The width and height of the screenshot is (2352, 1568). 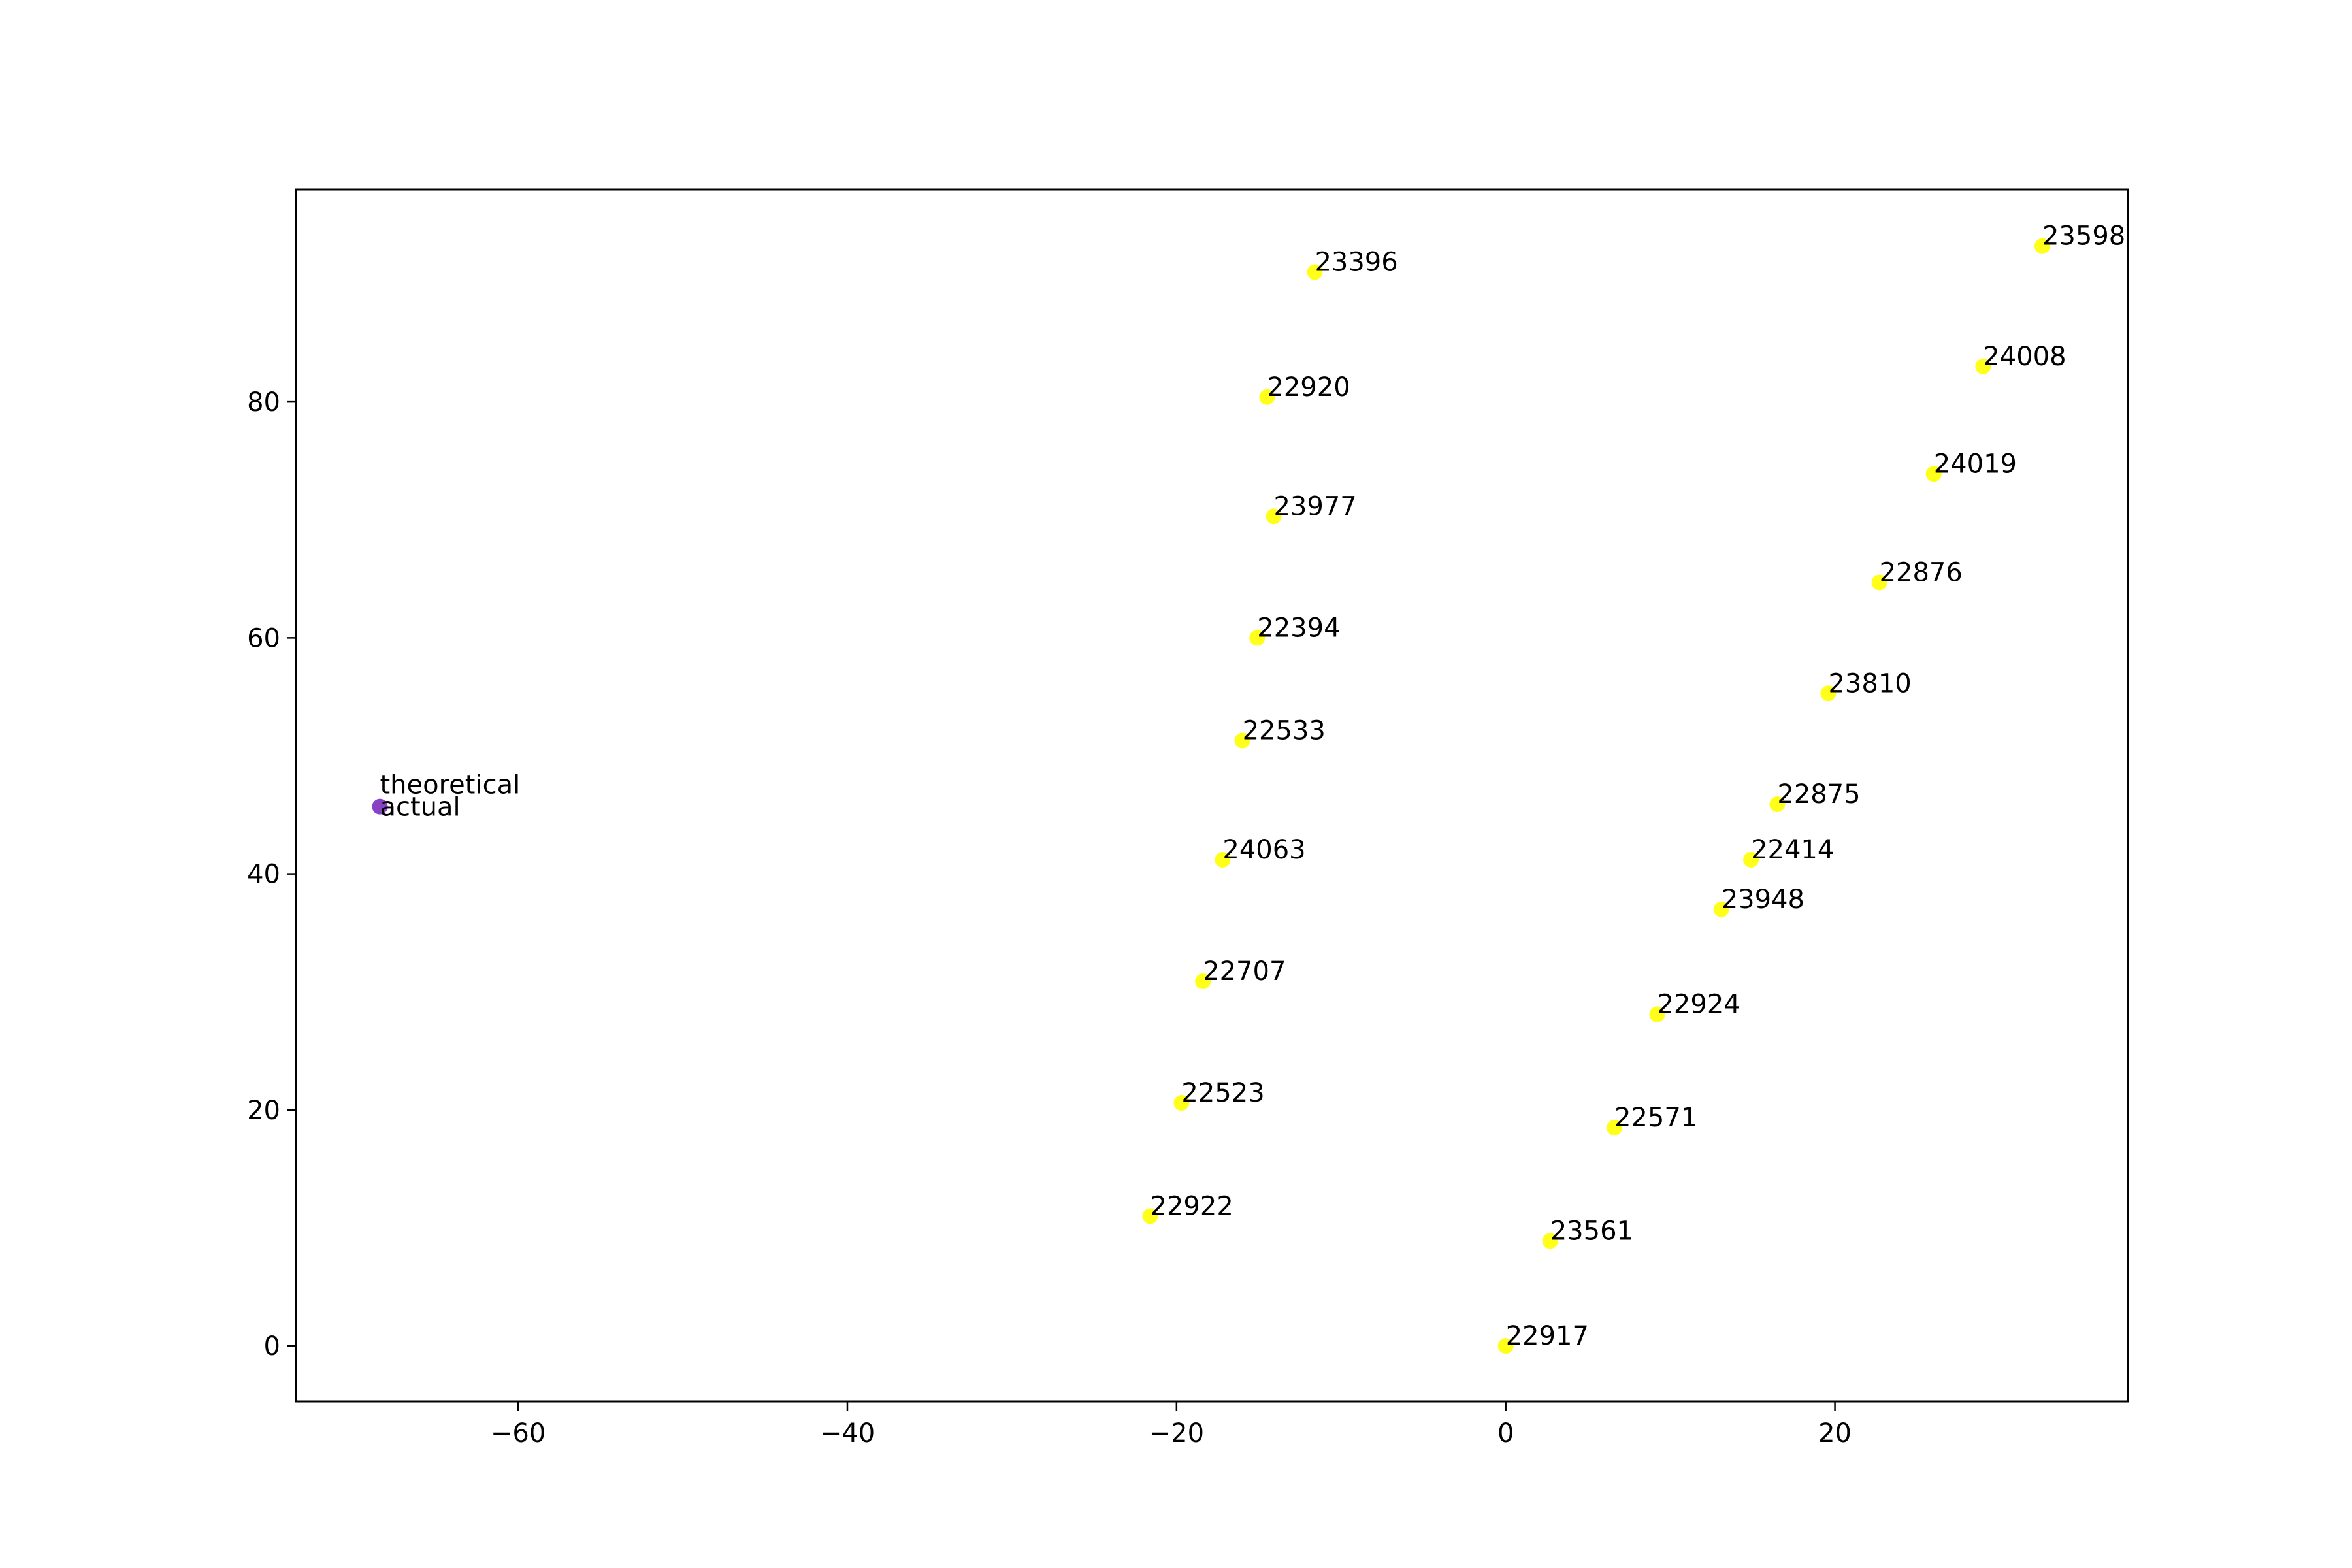 I want to click on point-label: 22707, so click(x=1244, y=971).